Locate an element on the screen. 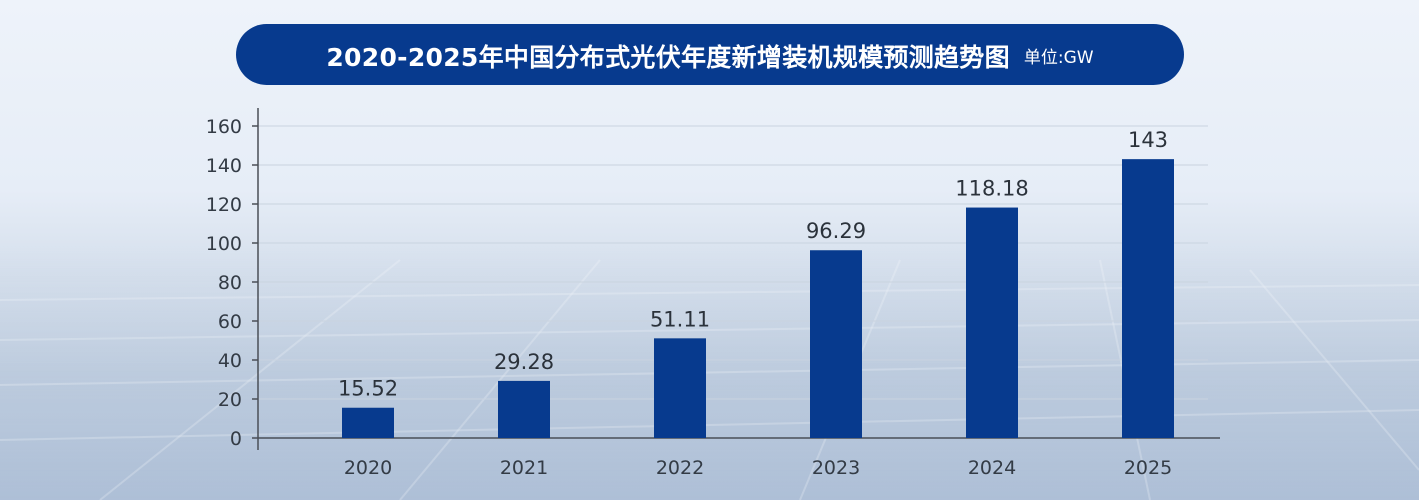 This screenshot has width=1419, height=500. x-tick-label-2025: 2025 is located at coordinates (1148, 468).